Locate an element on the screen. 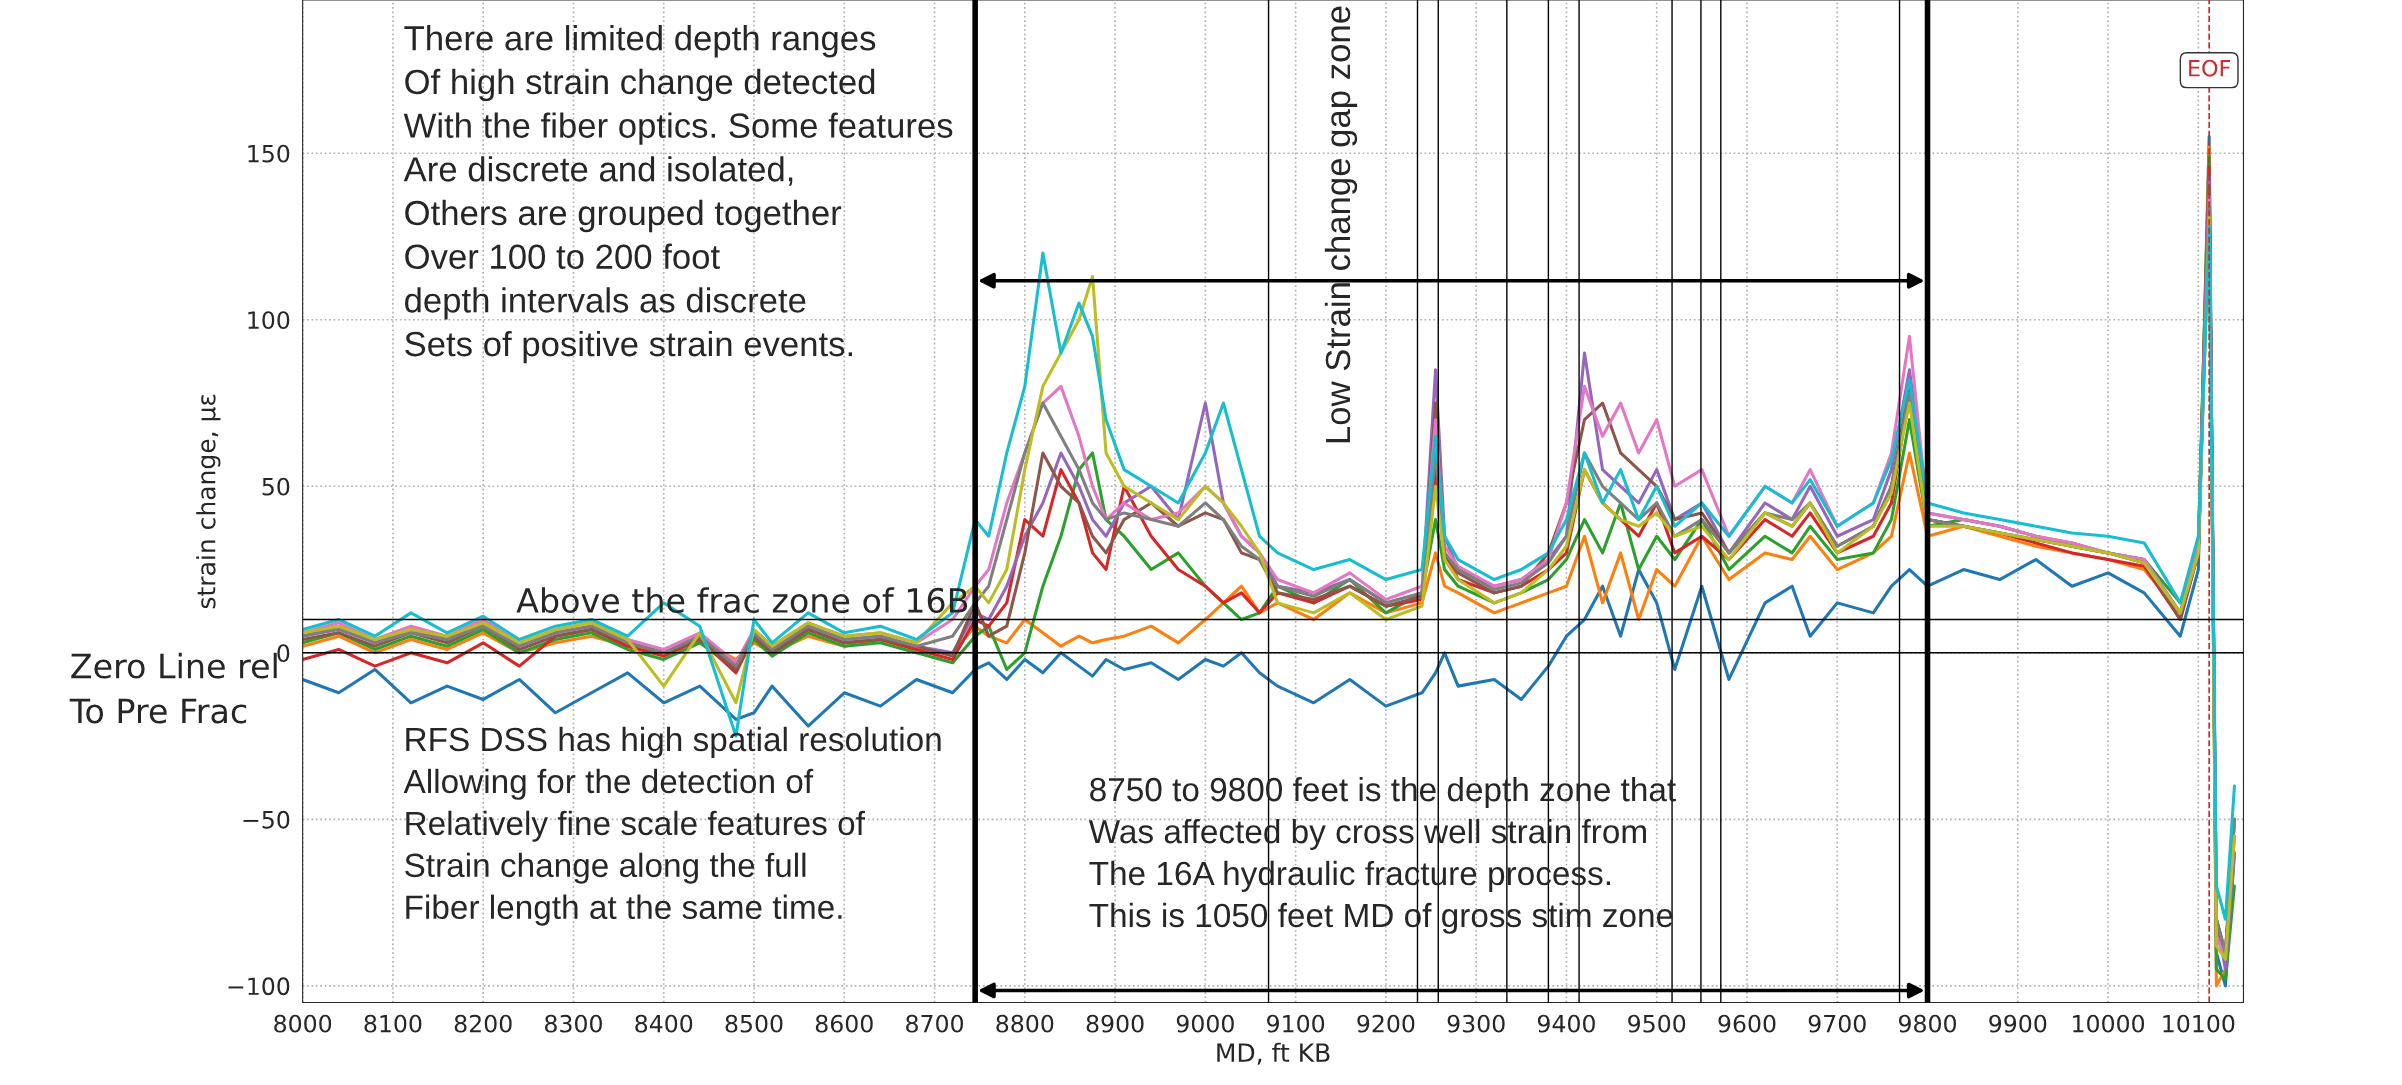 The image size is (2402, 1085). x-tick-label: 9900 is located at coordinates (2018, 1023).